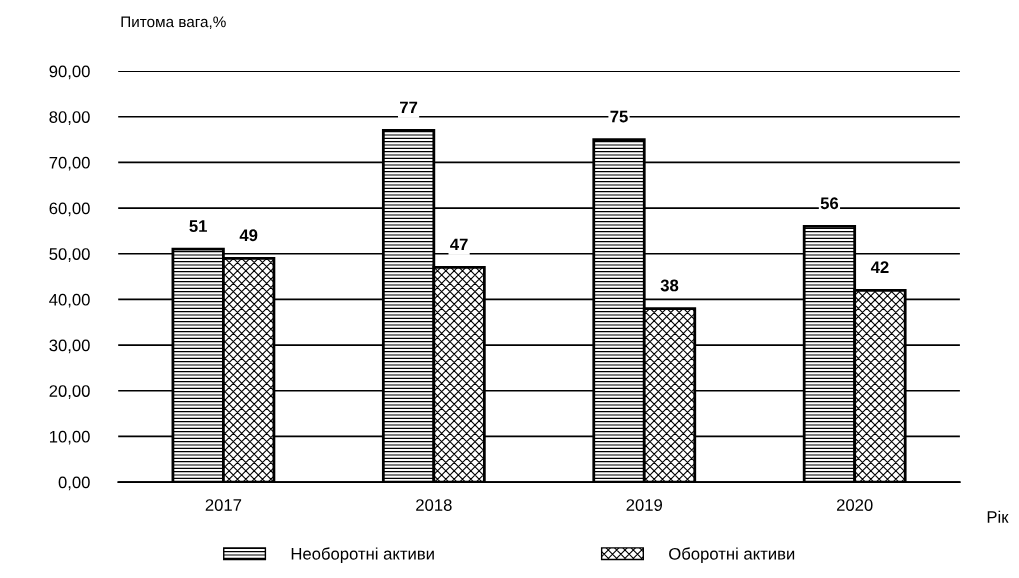  I want to click on y-tick-label: 50,00, so click(69, 255).